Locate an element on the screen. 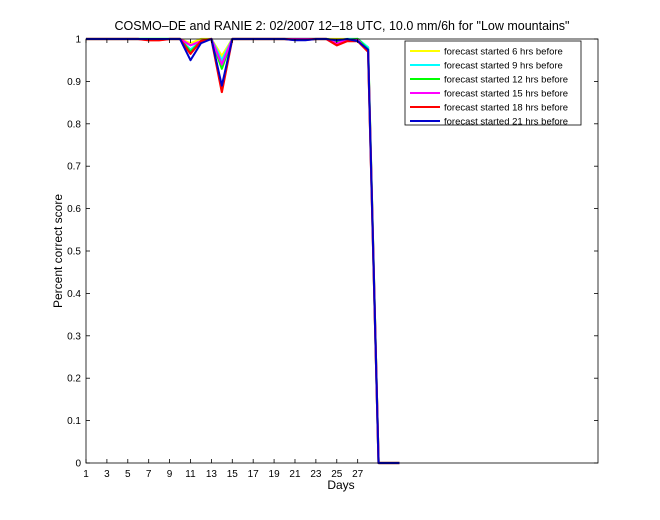  y-tick-label: 0.1 is located at coordinates (74, 421).